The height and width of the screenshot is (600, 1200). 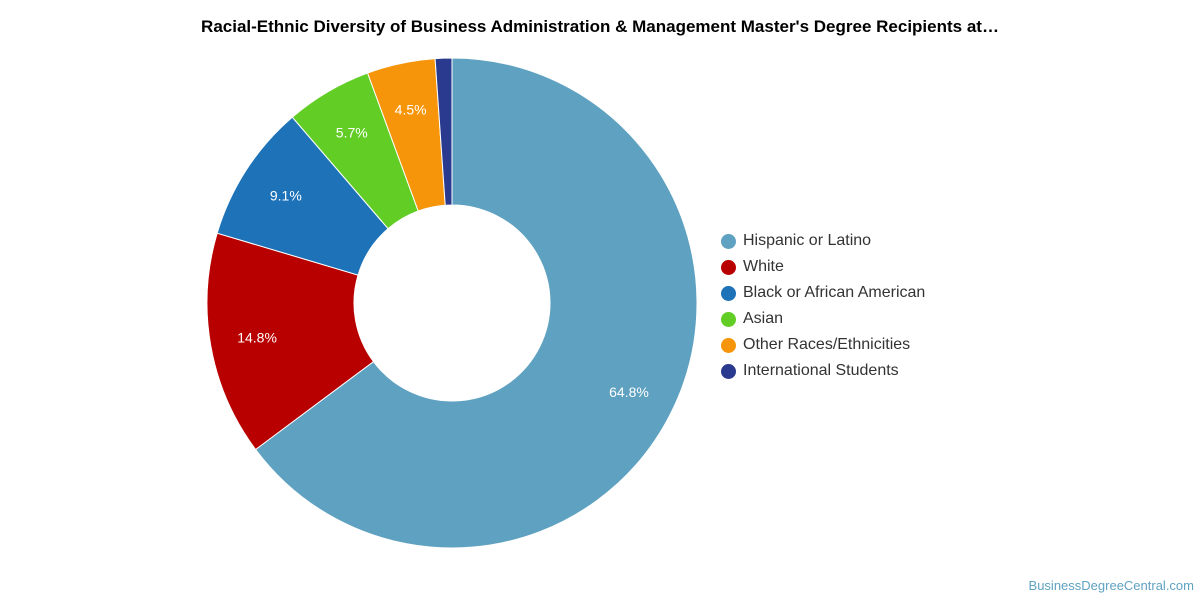 I want to click on watermark: BusinessDegreeCentral.com, so click(x=1111, y=585).